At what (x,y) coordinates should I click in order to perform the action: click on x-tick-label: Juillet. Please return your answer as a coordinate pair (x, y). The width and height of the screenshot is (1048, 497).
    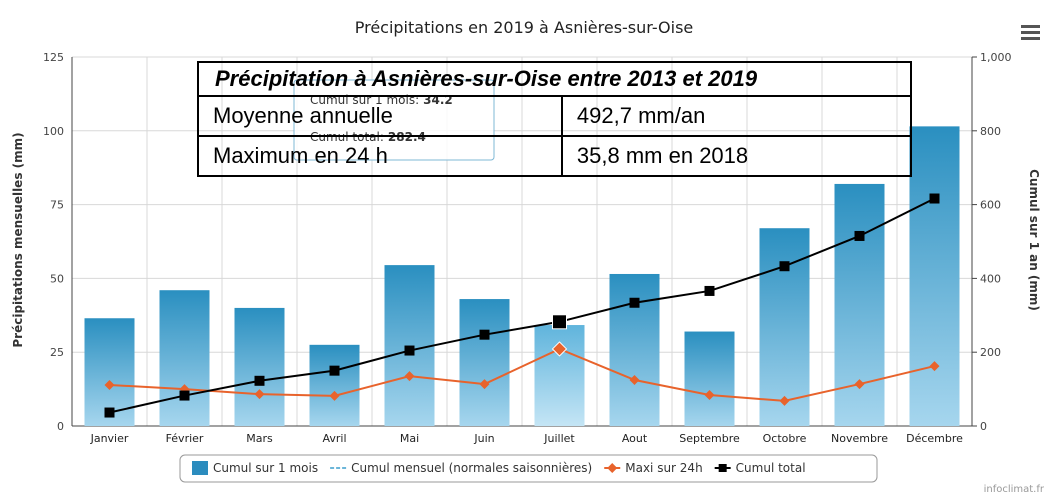
    Looking at the image, I should click on (559, 438).